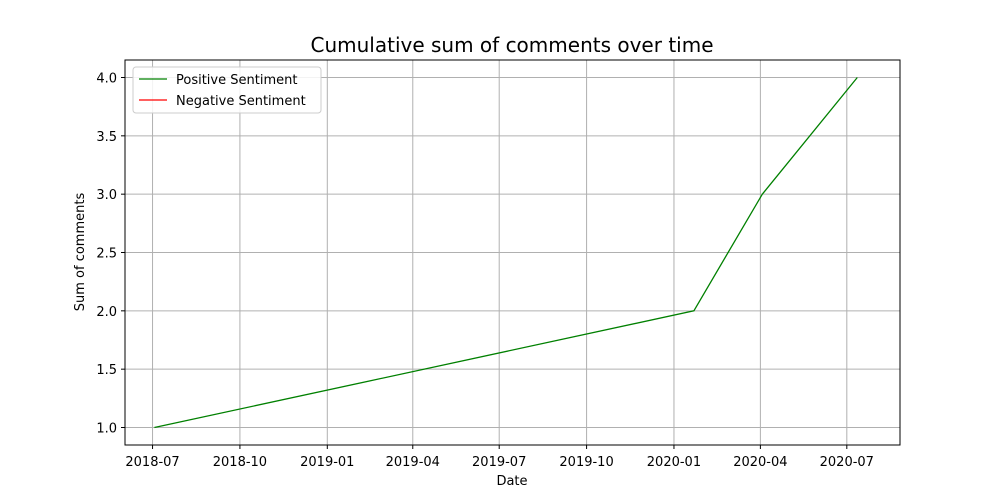  What do you see at coordinates (499, 462) in the screenshot?
I see `x-tick-label: 2019-07` at bounding box center [499, 462].